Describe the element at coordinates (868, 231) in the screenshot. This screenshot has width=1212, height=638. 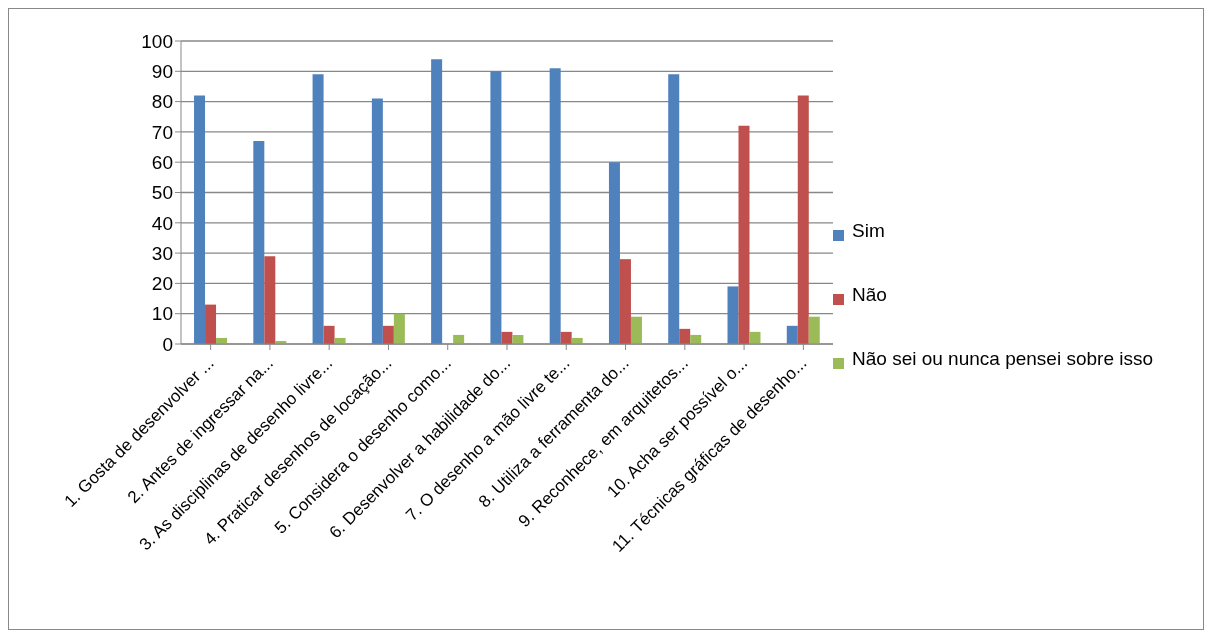
I see `legend-label: Sim` at that location.